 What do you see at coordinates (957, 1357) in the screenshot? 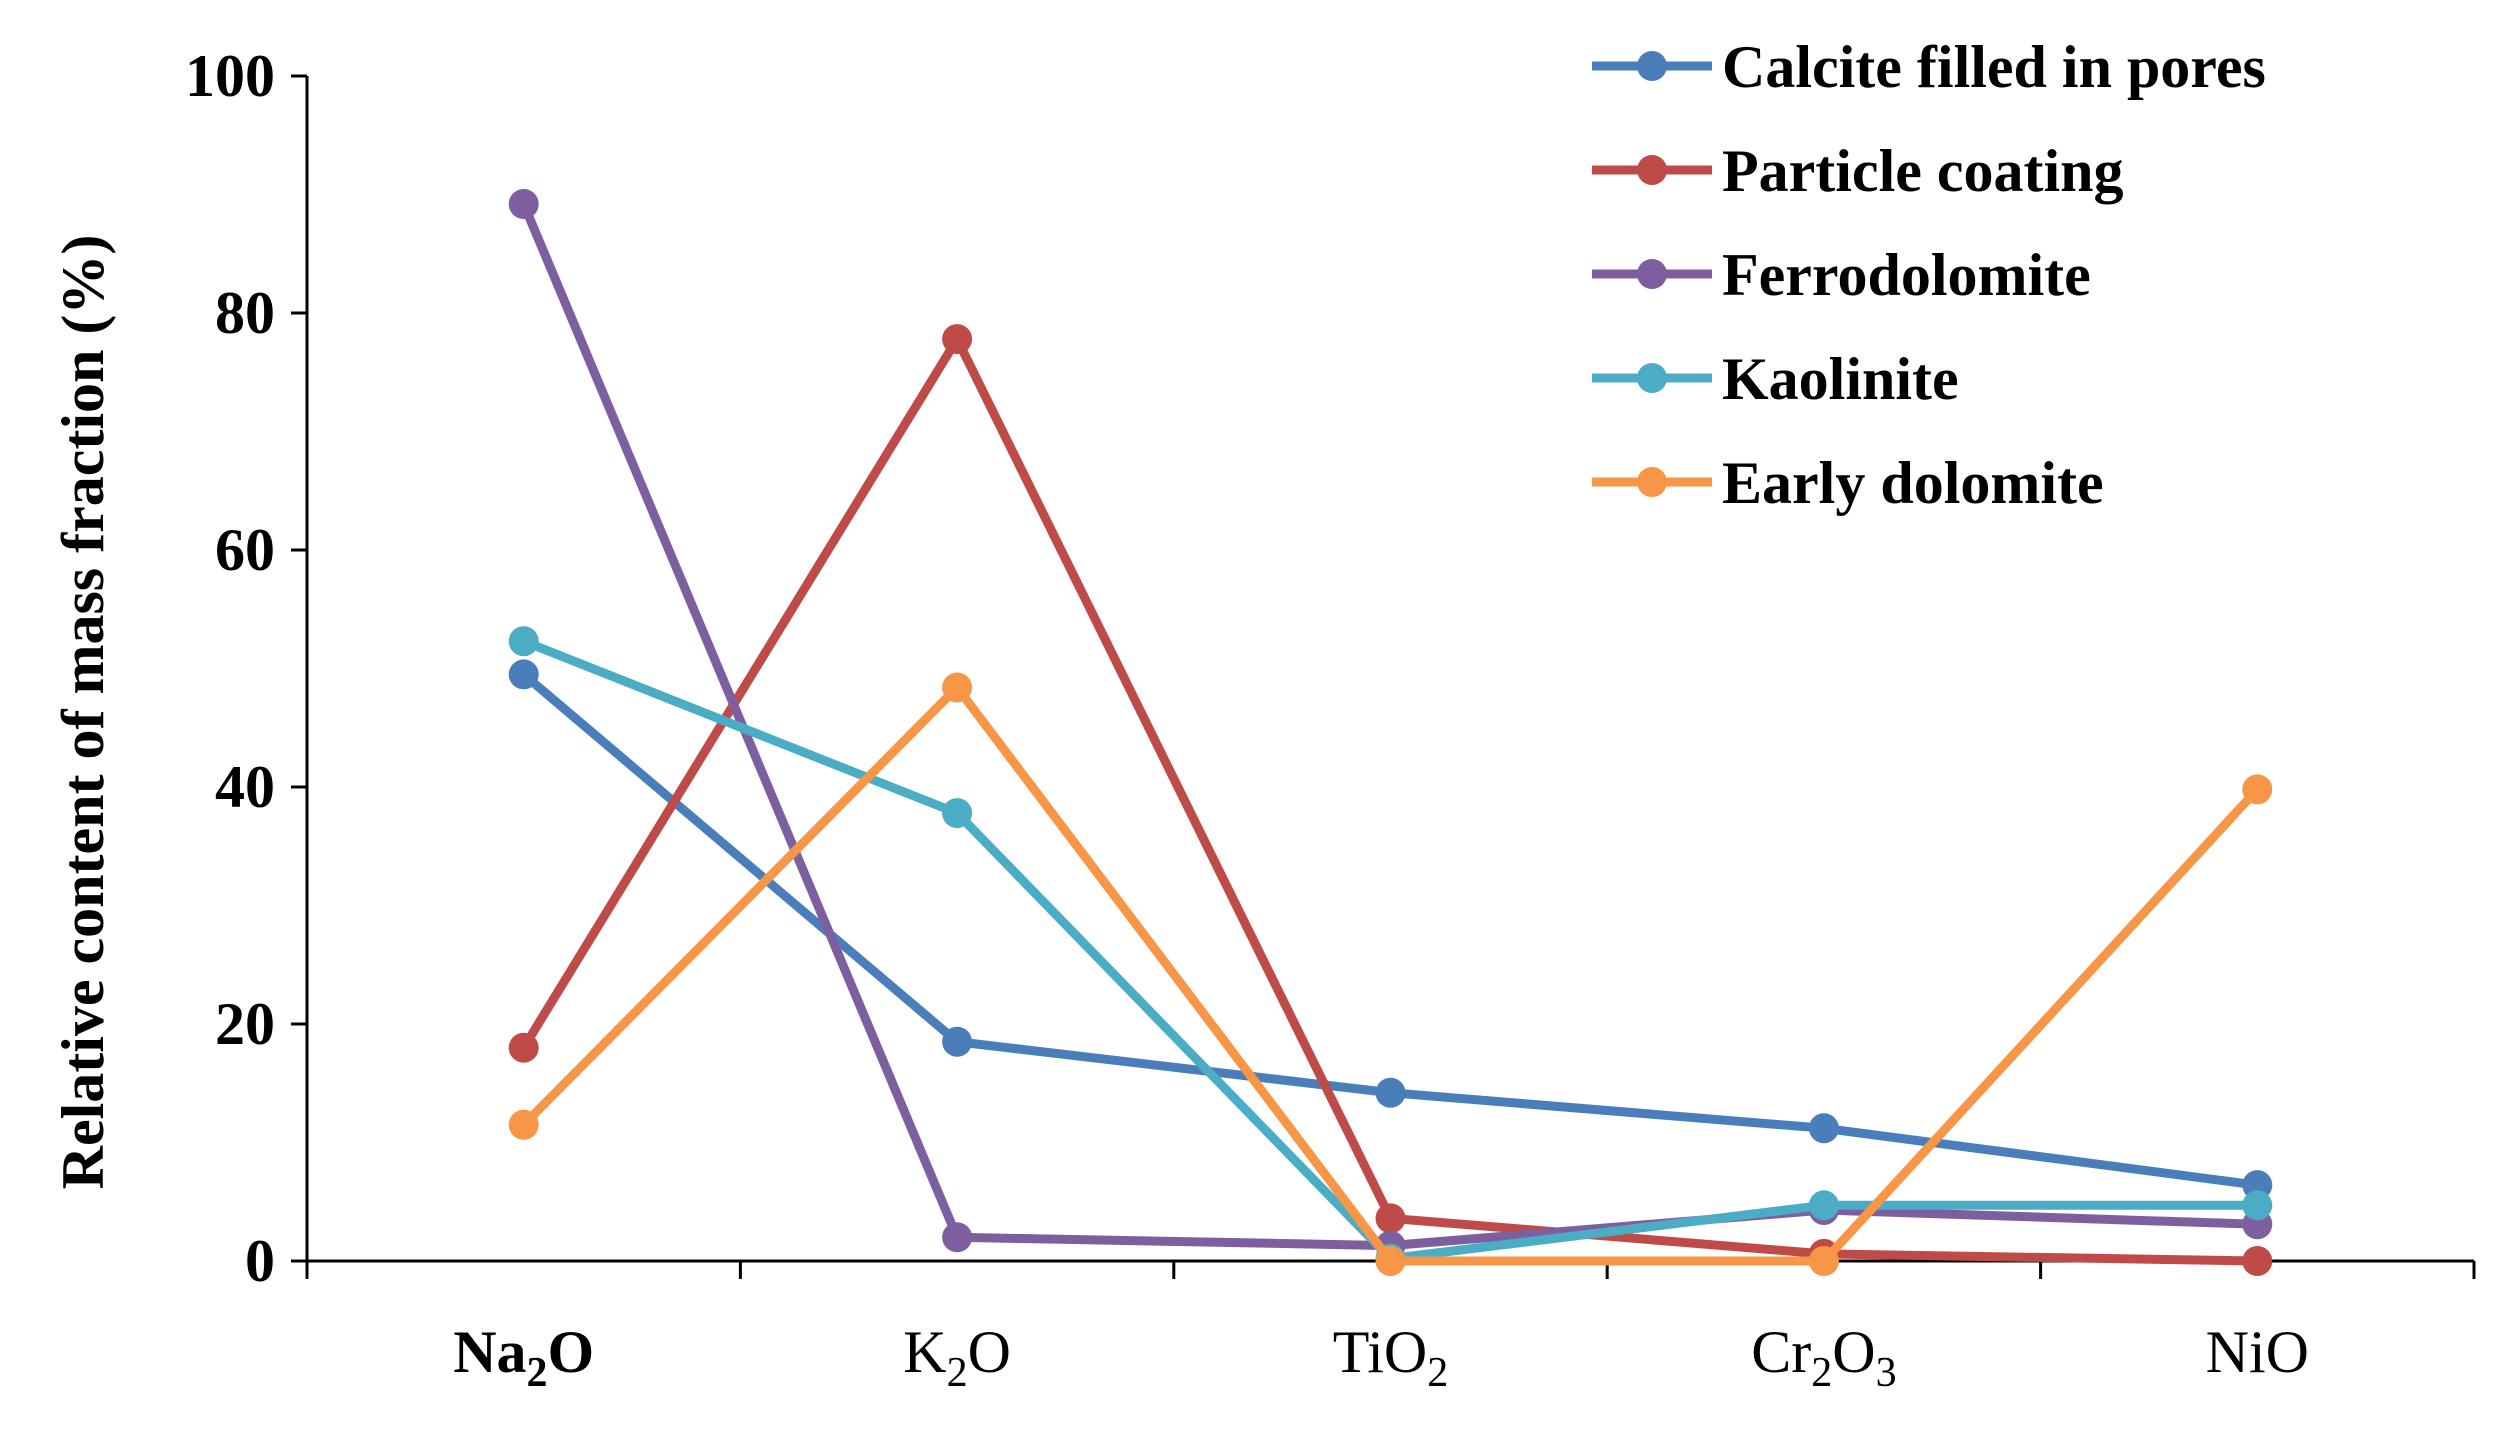
I see `x-category-label: K2O` at bounding box center [957, 1357].